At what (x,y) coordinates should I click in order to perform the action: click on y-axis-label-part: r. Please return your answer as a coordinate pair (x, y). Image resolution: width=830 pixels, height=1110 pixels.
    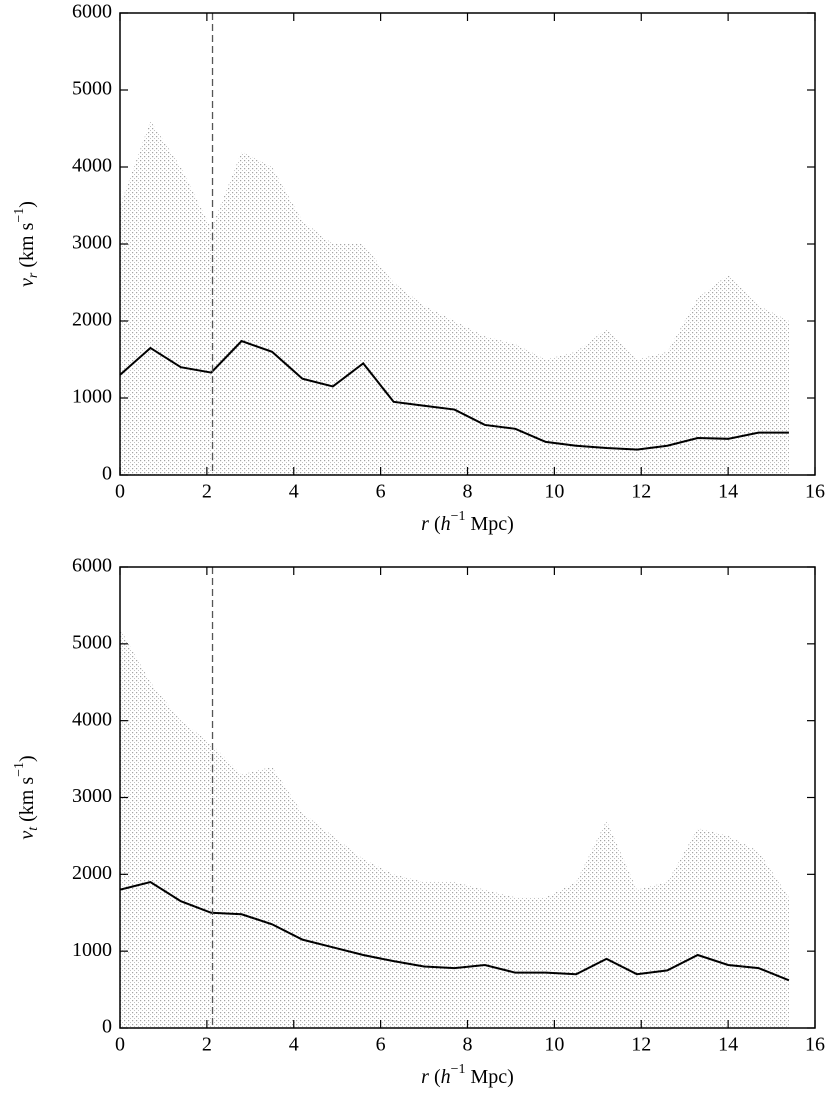
    Looking at the image, I should click on (33, 275).